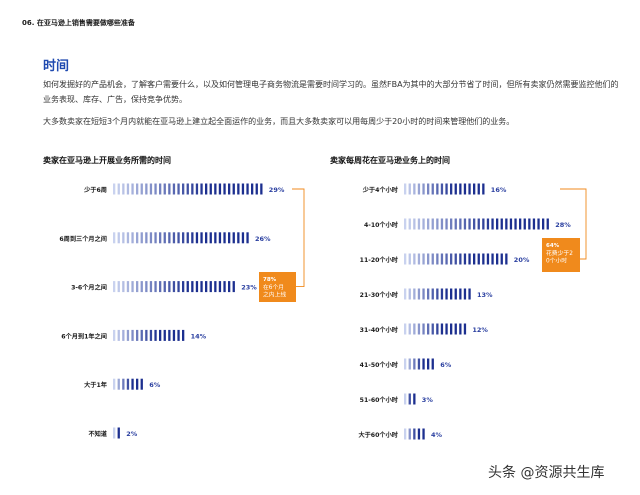 Image resolution: width=640 pixels, height=495 pixels. I want to click on chart2-title: 卖家每周花在亚马逊业务上的时间, so click(390, 160).